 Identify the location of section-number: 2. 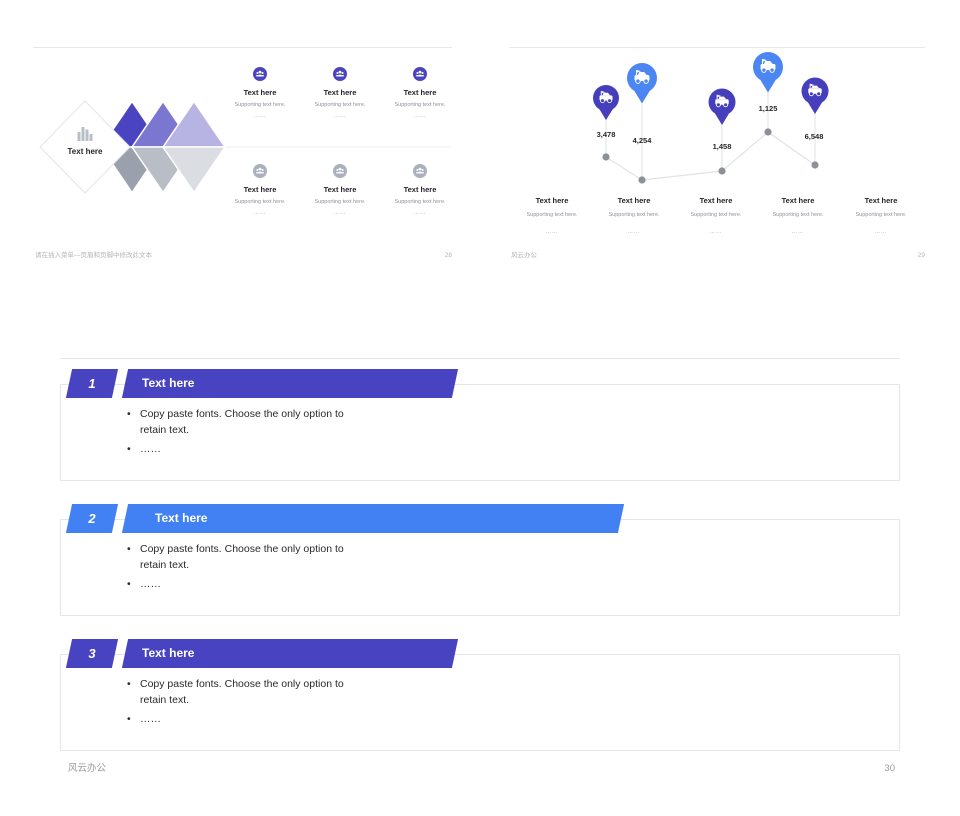
(92, 518).